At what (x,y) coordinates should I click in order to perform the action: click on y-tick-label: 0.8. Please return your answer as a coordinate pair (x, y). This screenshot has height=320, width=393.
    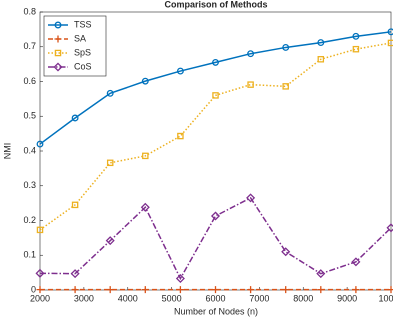
    Looking at the image, I should click on (29, 11).